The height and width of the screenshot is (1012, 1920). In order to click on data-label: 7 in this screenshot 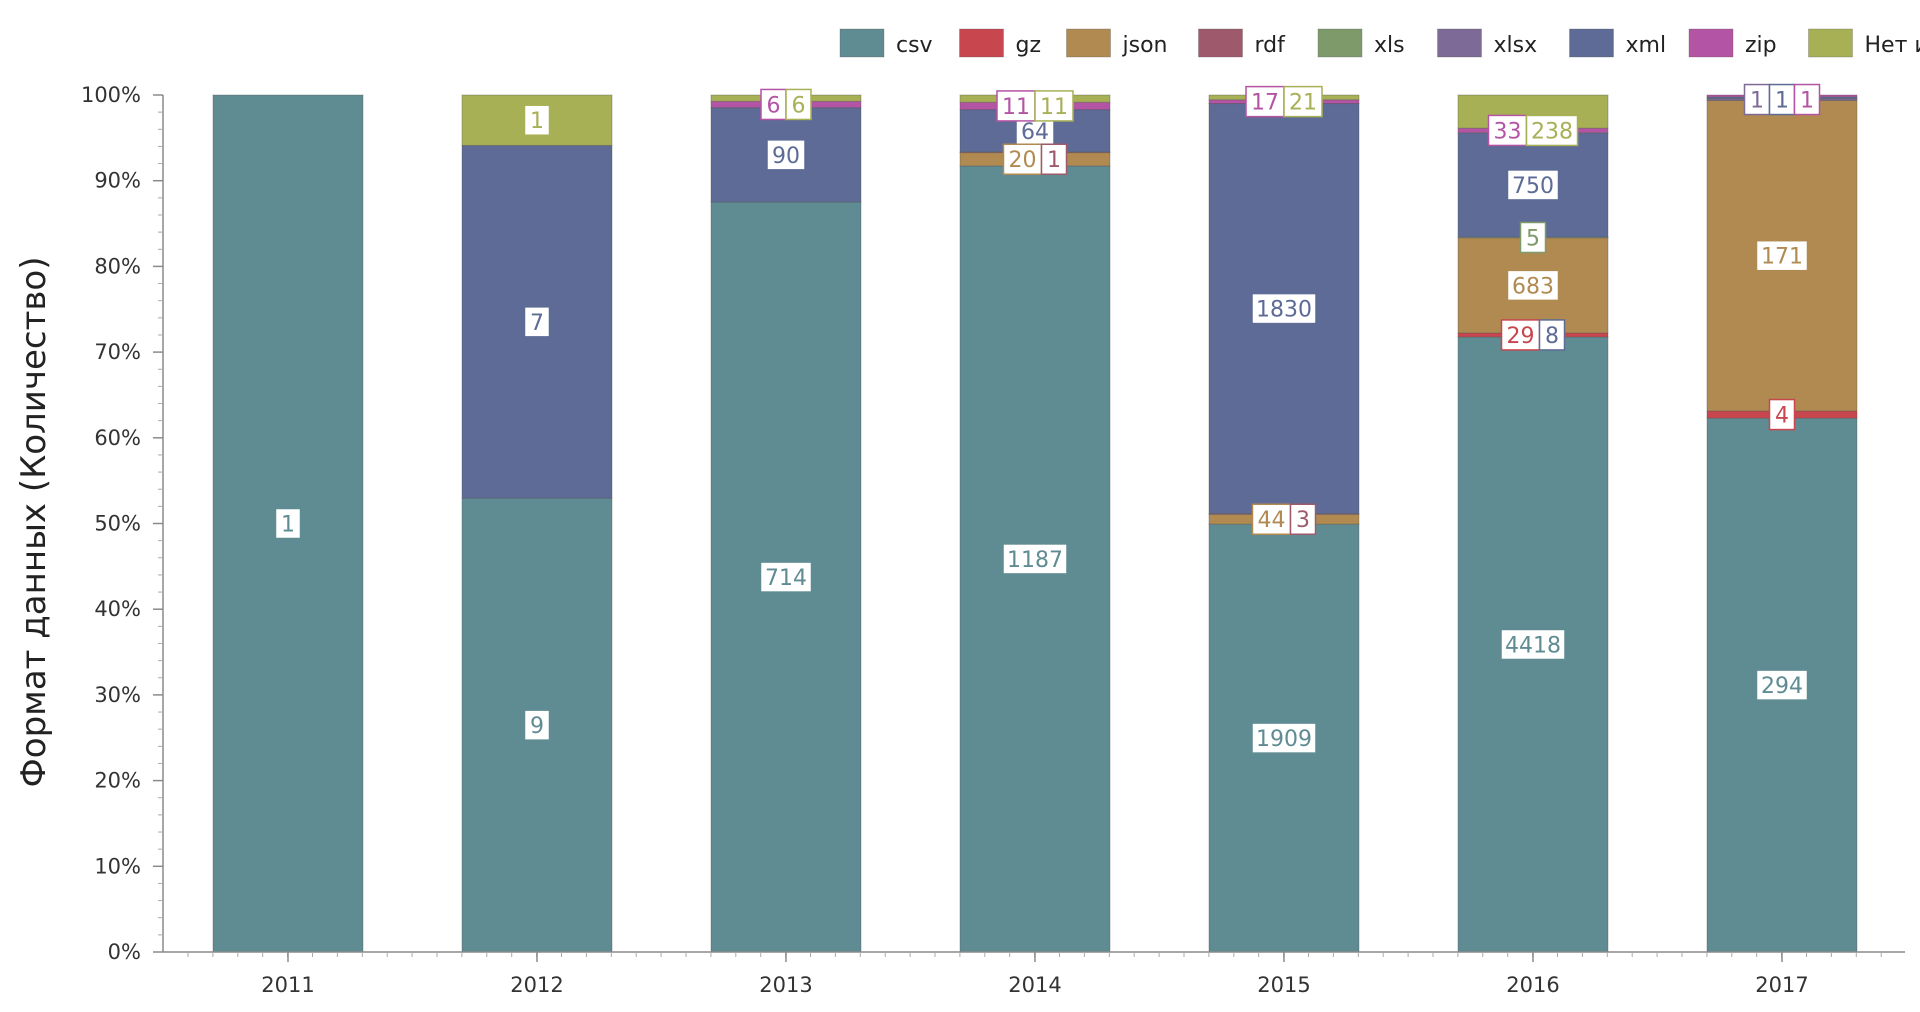, I will do `click(537, 323)`.